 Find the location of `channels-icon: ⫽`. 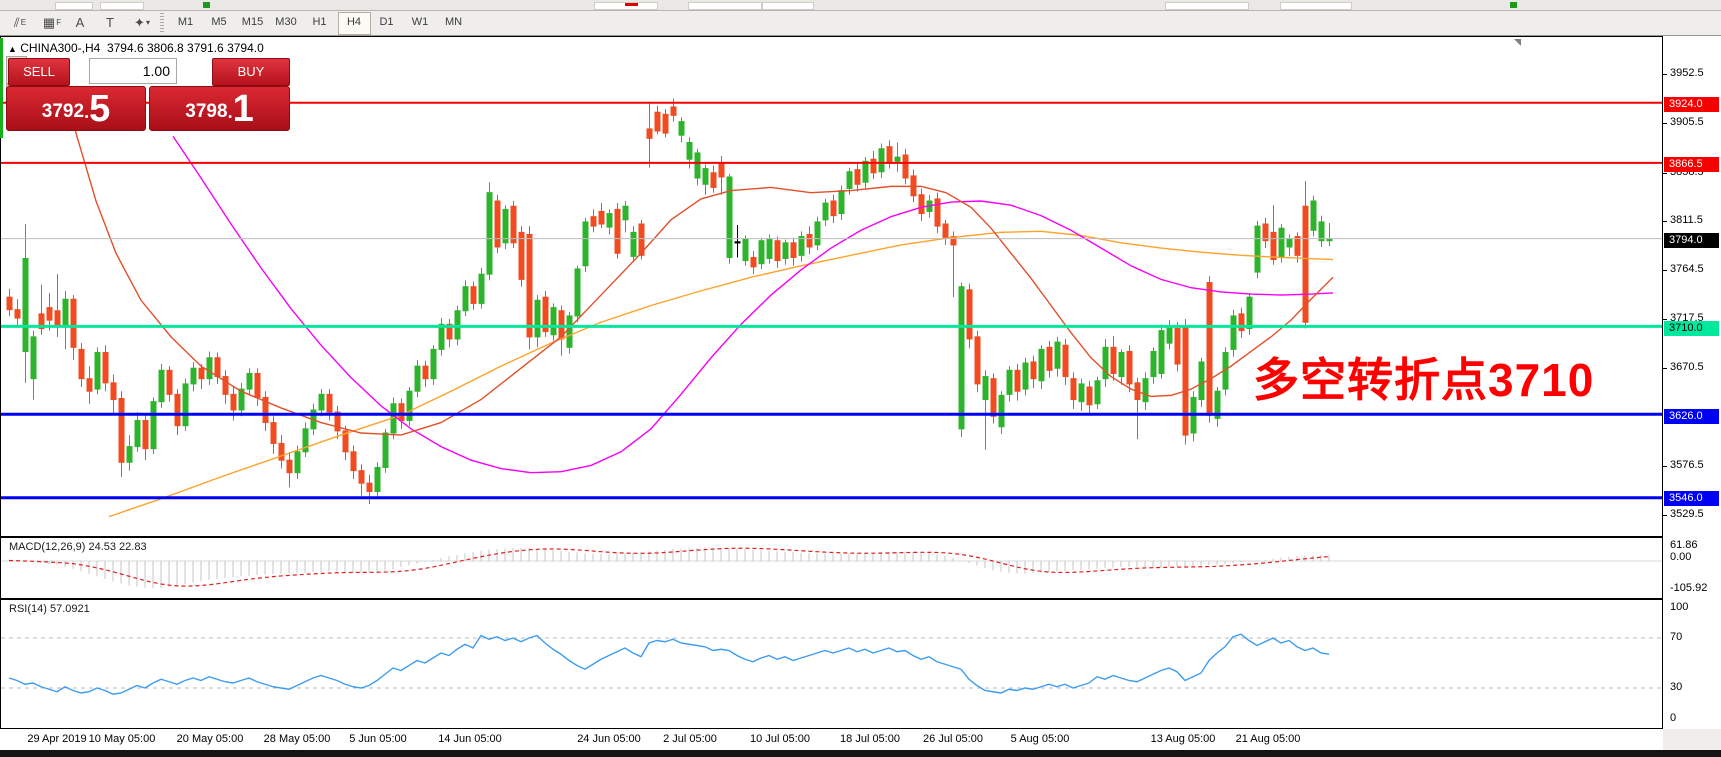

channels-icon: ⫽ is located at coordinates (16, 22).